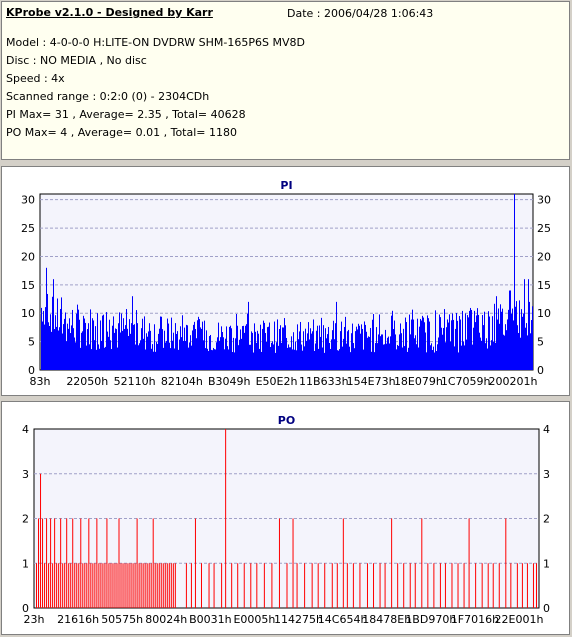 Image resolution: width=572 pixels, height=637 pixels. Describe the element at coordinates (35, 78) in the screenshot. I see `speed-line: Speed : 4x` at that location.